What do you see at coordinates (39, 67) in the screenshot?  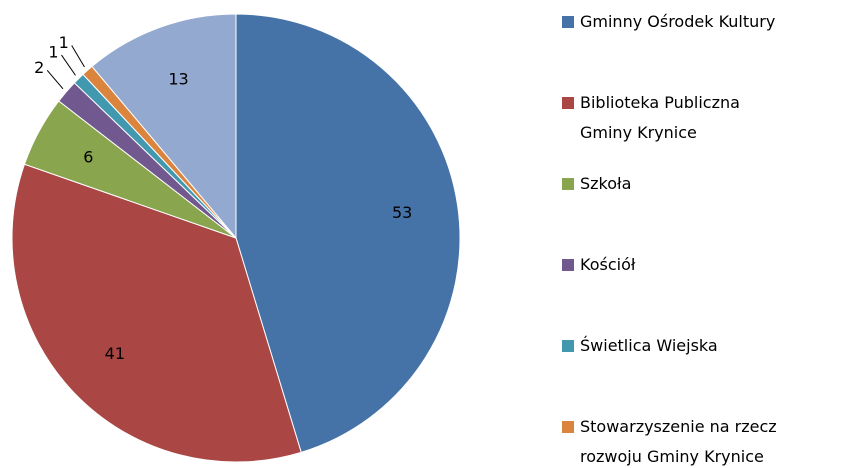 I see `data-label: 2` at bounding box center [39, 67].